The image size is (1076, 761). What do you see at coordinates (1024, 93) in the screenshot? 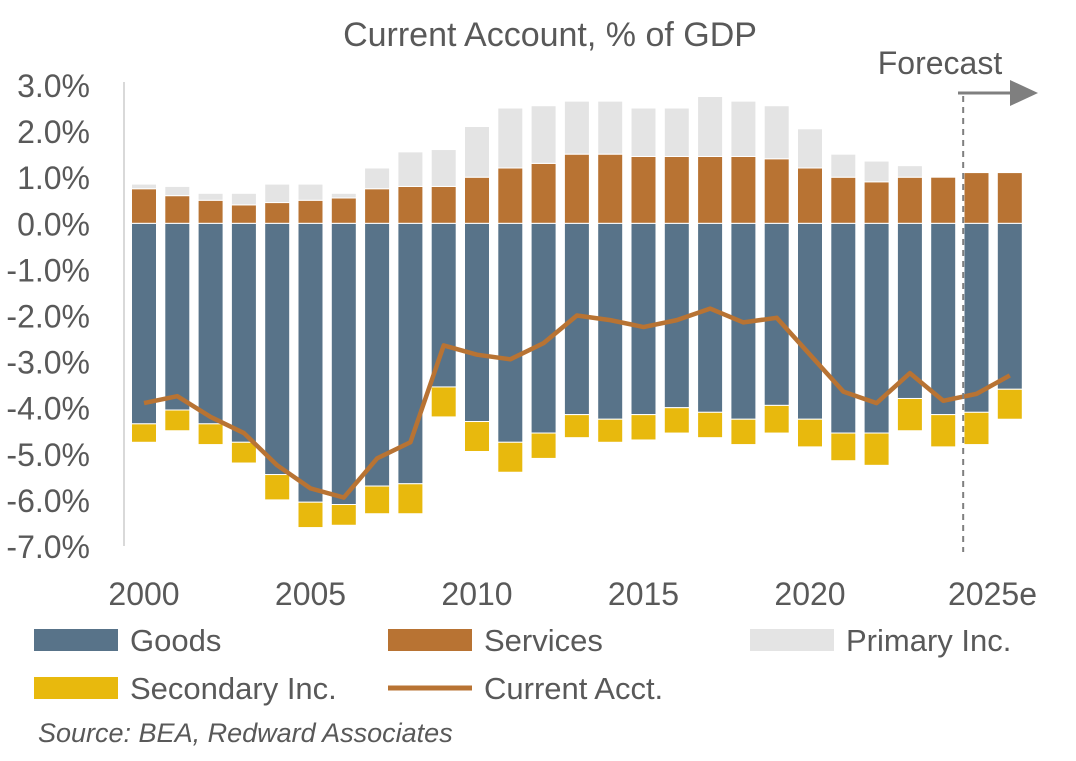
I see `forecast-arrow-icon` at bounding box center [1024, 93].